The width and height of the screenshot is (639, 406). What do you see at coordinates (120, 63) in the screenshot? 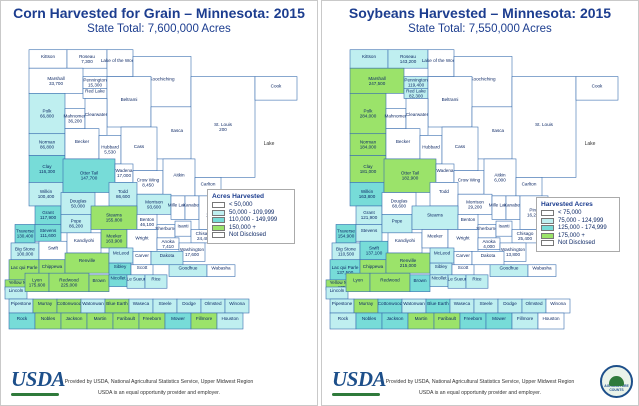
I see `county-lake-of-the-woods: Lake of the Woods` at bounding box center [120, 63].